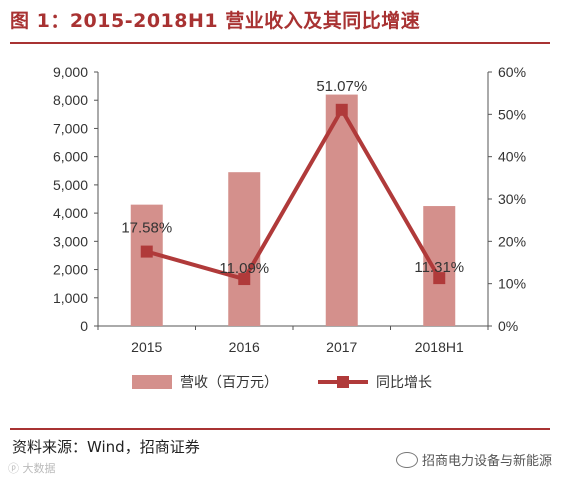 This screenshot has height=482, width=566. I want to click on growth-label-2017: 51.07%, so click(341, 86).